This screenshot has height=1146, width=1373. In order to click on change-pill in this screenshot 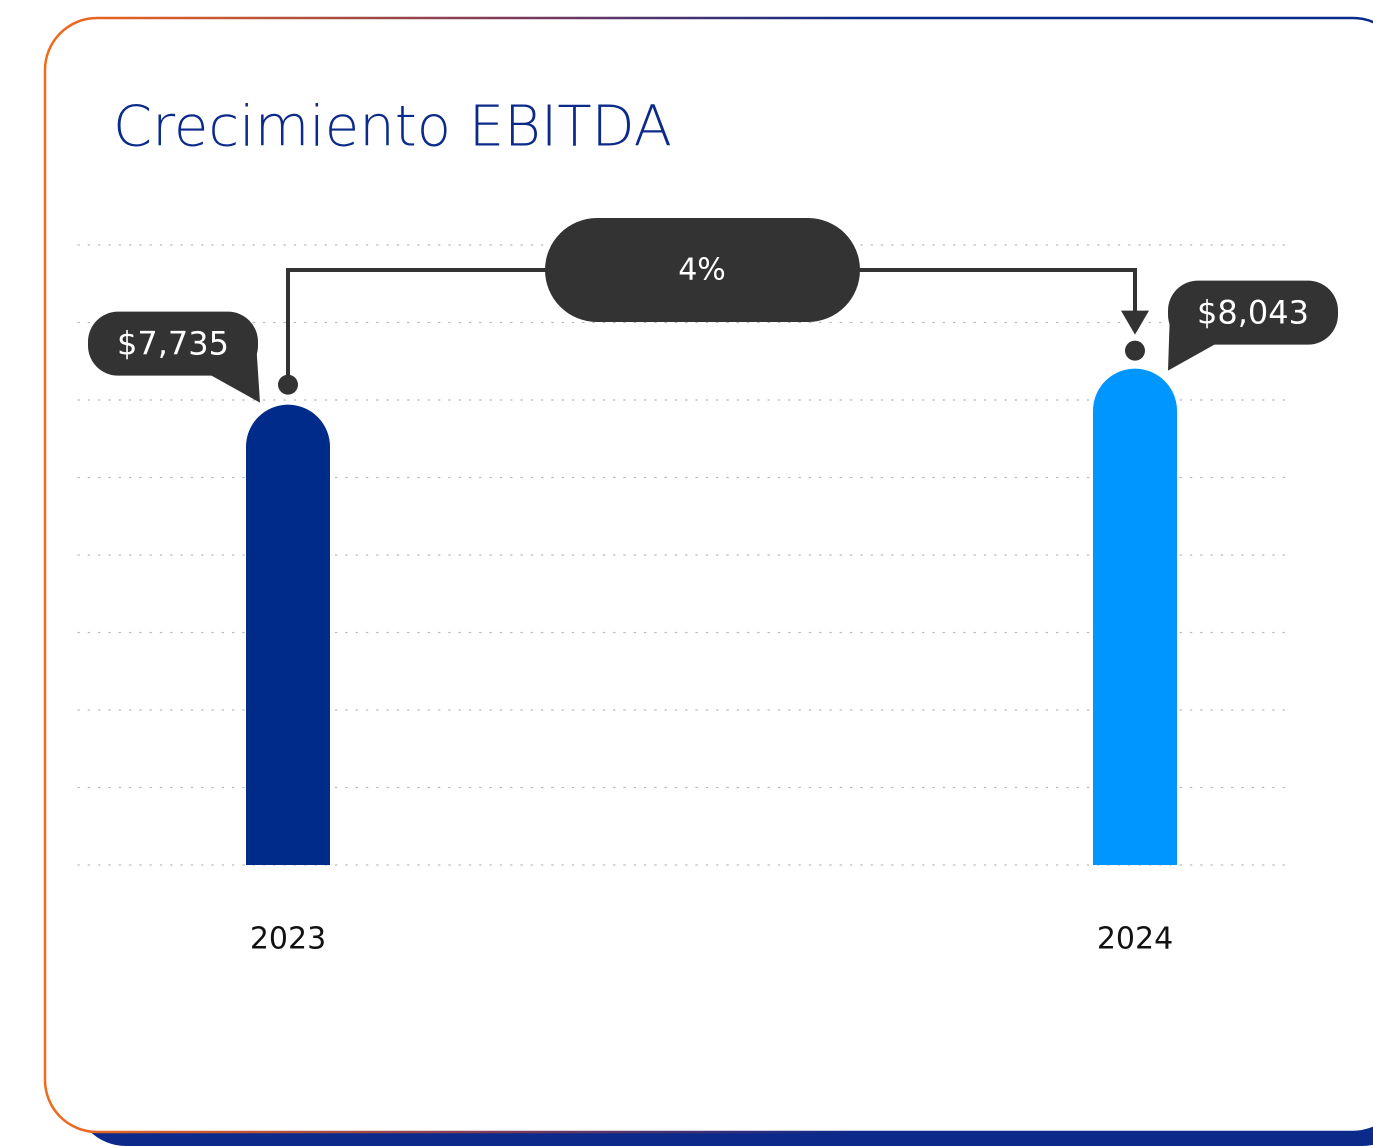, I will do `click(702, 270)`.